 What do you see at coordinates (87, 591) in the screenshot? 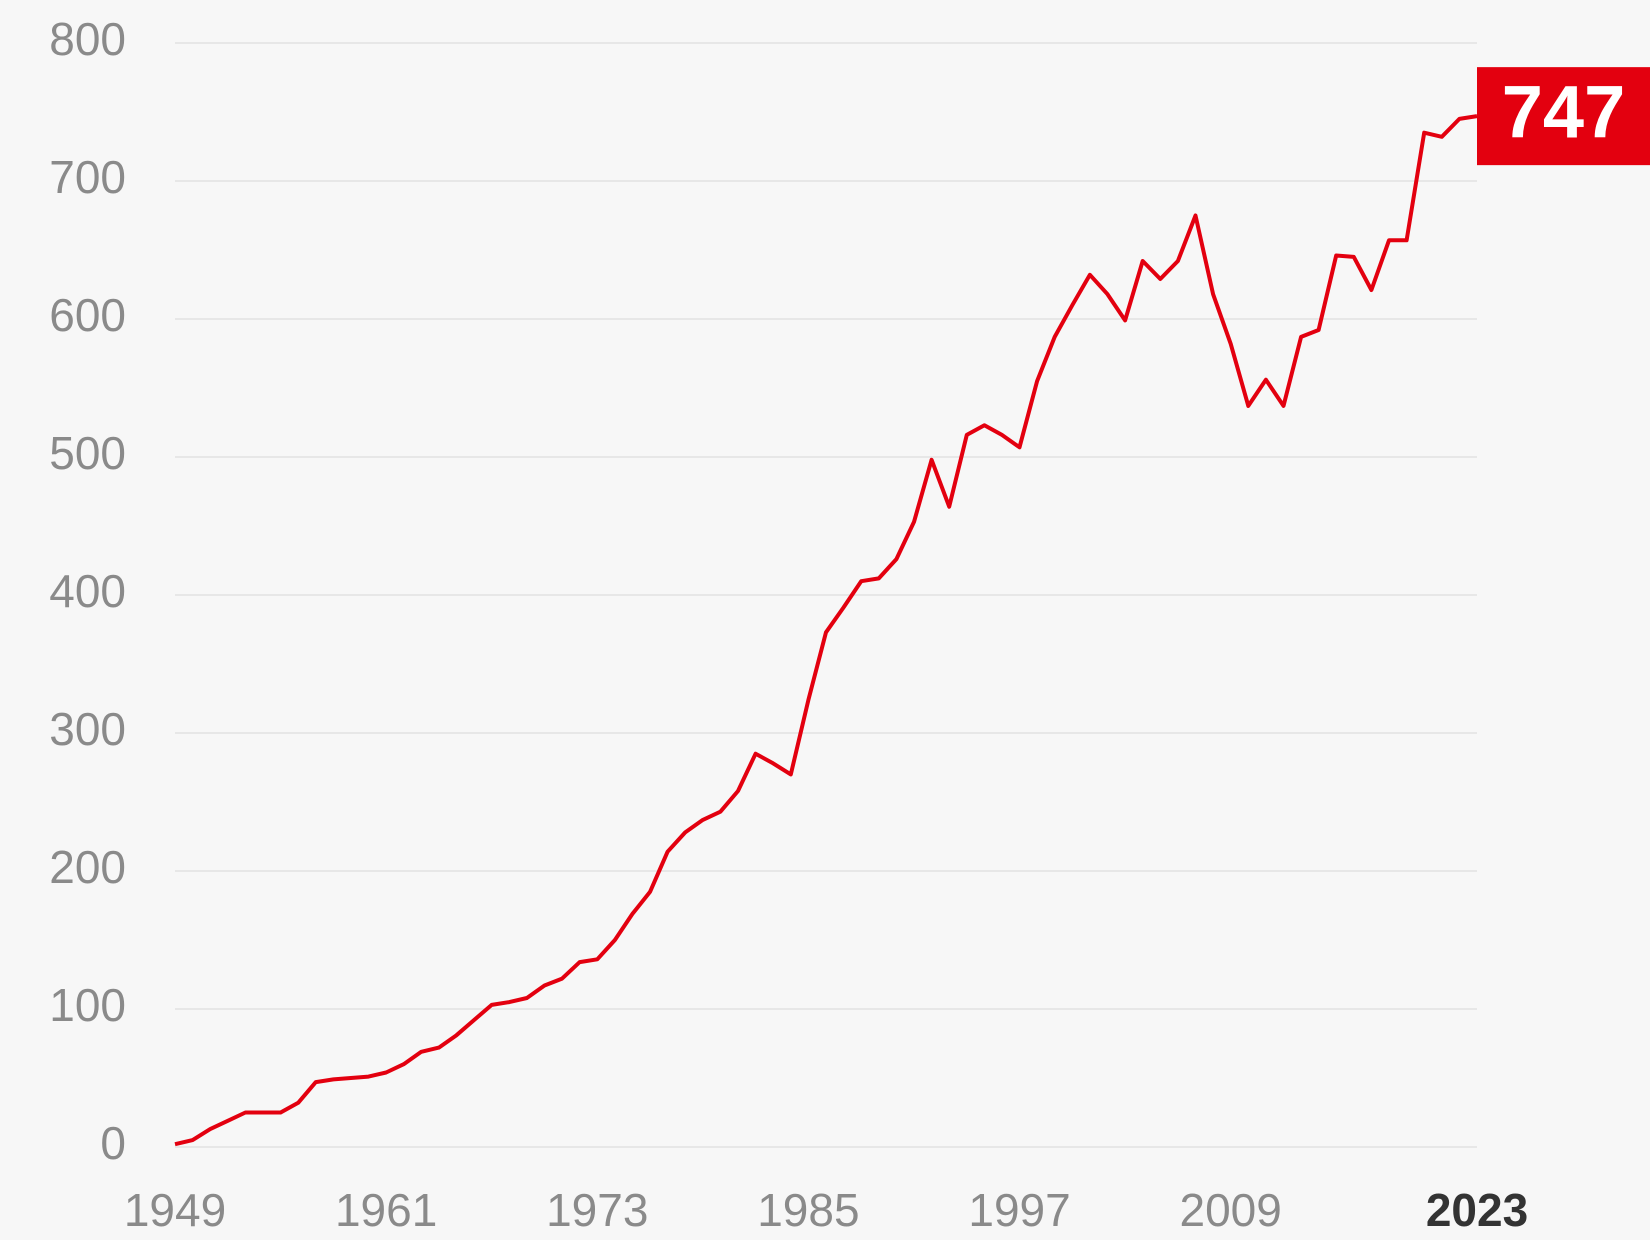
I see `y-tick-label: 400` at bounding box center [87, 591].